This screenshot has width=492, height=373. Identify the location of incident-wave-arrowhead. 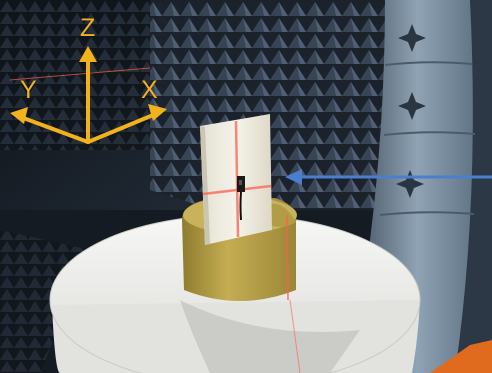
(293, 177).